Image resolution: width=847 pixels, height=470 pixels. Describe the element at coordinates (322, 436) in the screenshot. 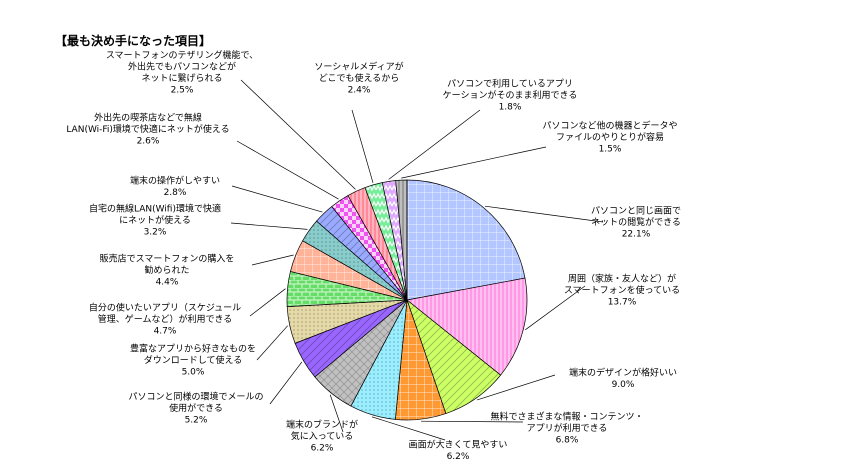

I see `slice-label: 端末のブランドが気に入っている 6.2%` at that location.